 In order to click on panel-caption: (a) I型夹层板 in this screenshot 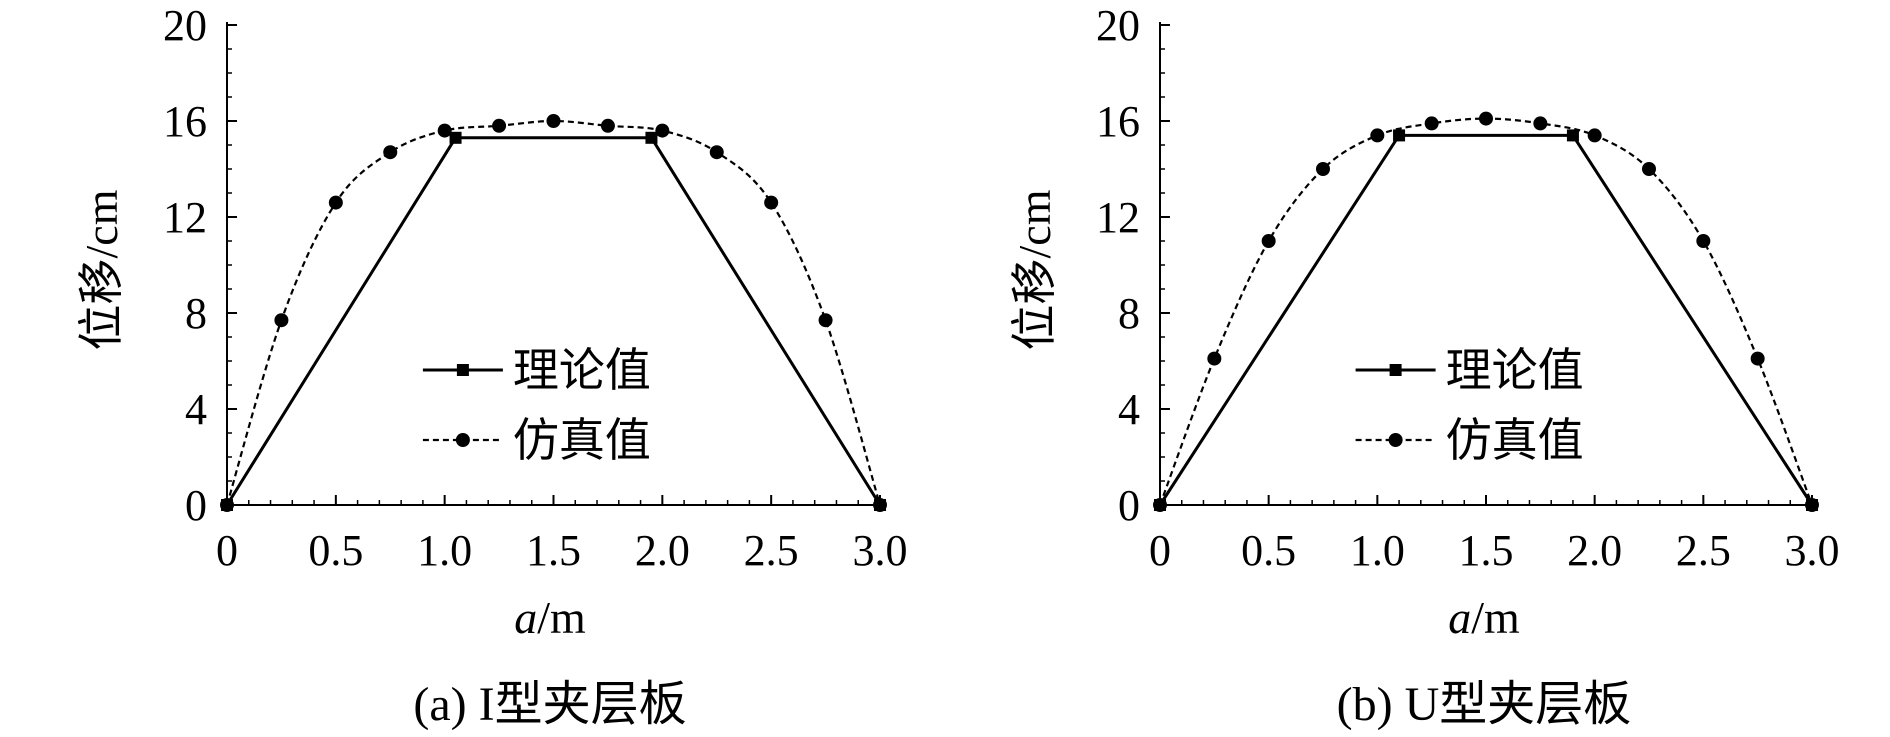, I will do `click(549, 704)`.